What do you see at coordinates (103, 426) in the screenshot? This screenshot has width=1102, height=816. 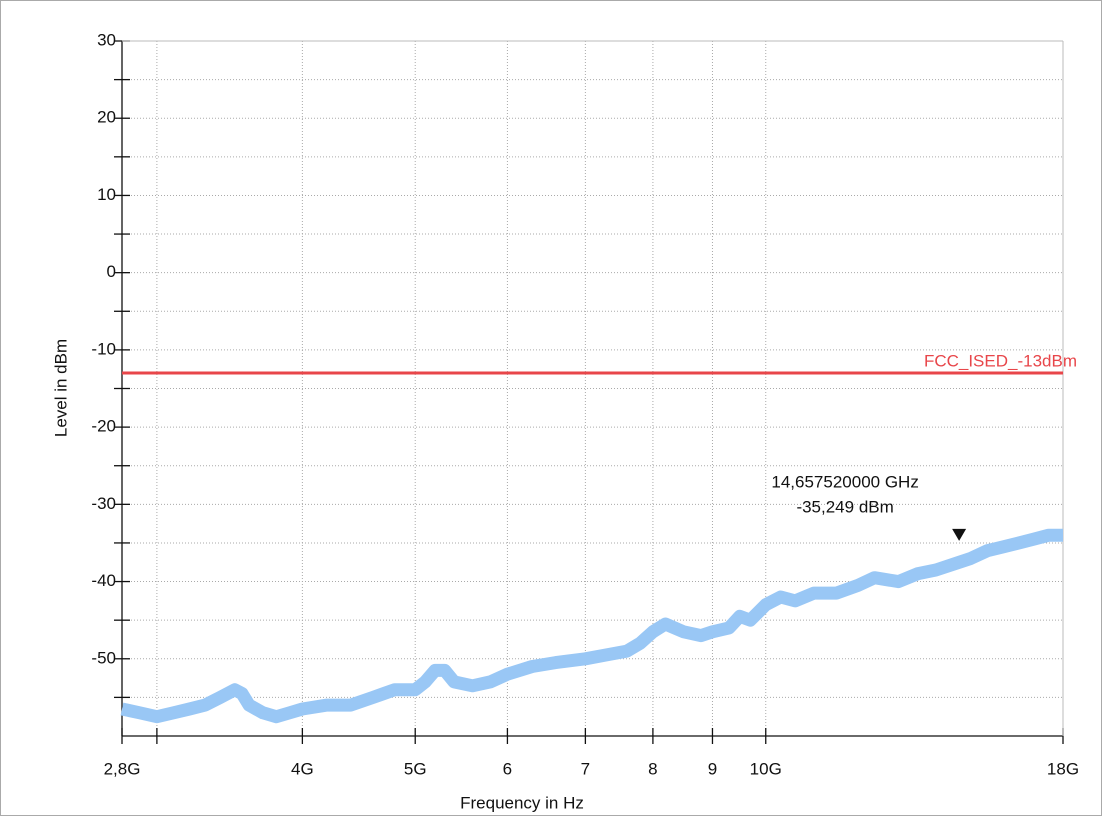 I see `y-tick-label: -20` at bounding box center [103, 426].